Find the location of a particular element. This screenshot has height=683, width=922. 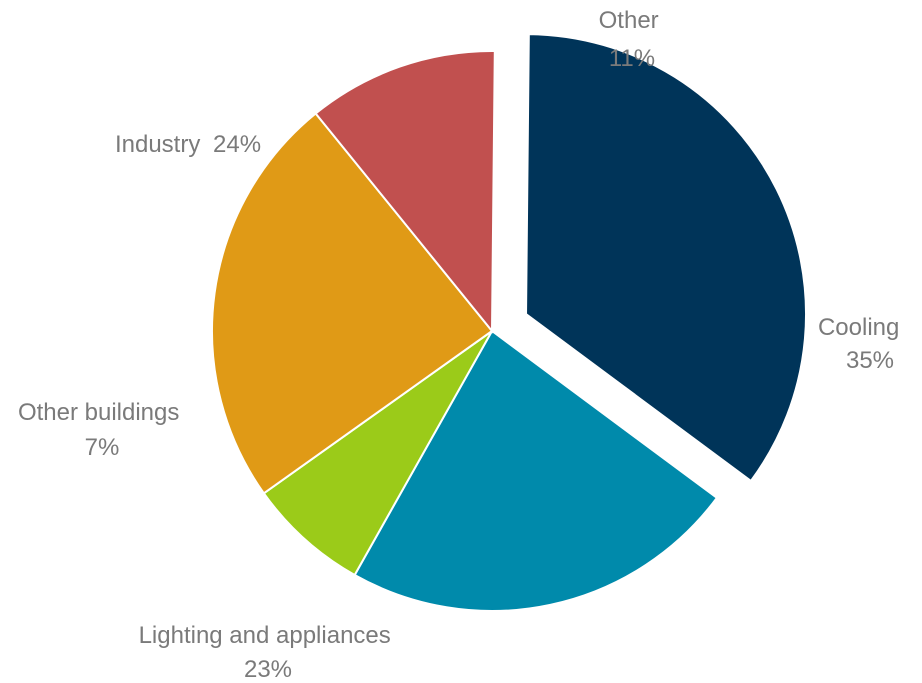

label-lighting-and-appliances: Lighting and appliances 23% is located at coordinates (268, 652).